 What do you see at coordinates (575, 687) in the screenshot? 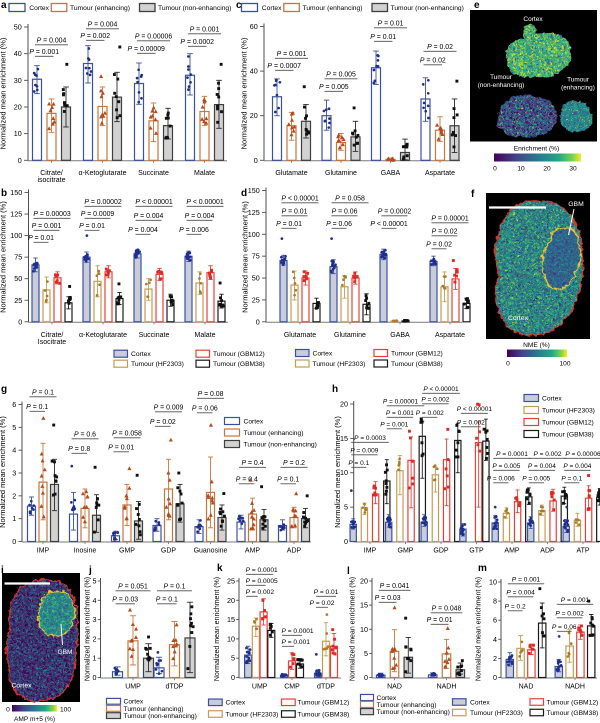
I see `svg-text: NADH` at bounding box center [575, 687].